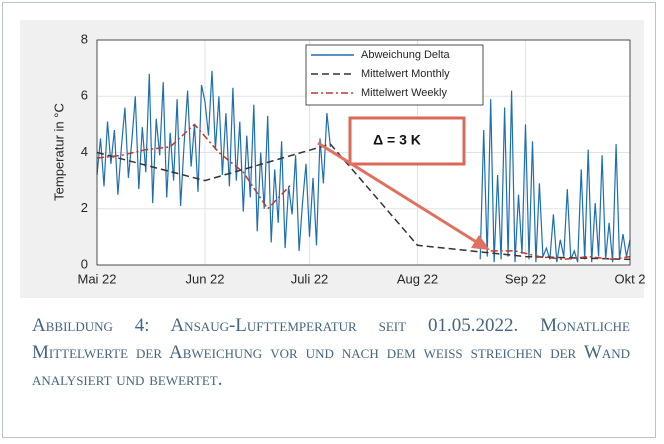 The height and width of the screenshot is (444, 664). What do you see at coordinates (480, 242) in the screenshot?
I see `annotation-arrowhead` at bounding box center [480, 242].